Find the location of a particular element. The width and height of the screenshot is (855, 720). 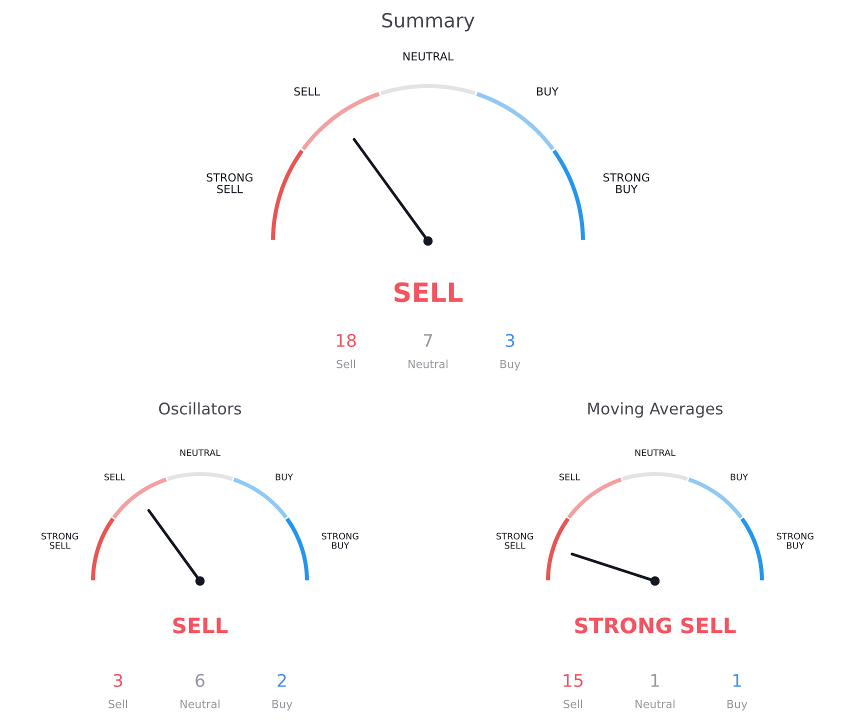

chart-title: Oscillators is located at coordinates (200, 408).